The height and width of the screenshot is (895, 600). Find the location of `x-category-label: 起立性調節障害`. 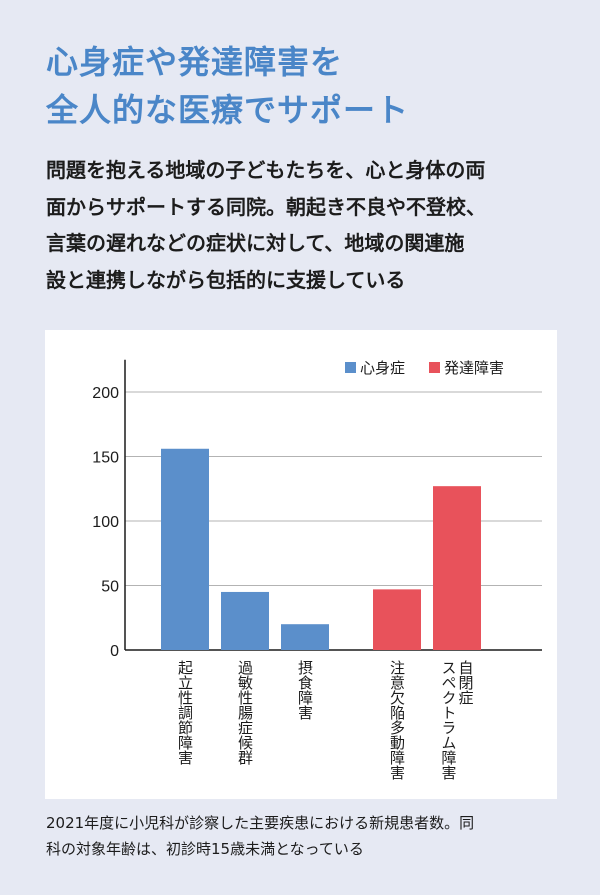

x-category-label: 起立性調節障害 is located at coordinates (185, 712).